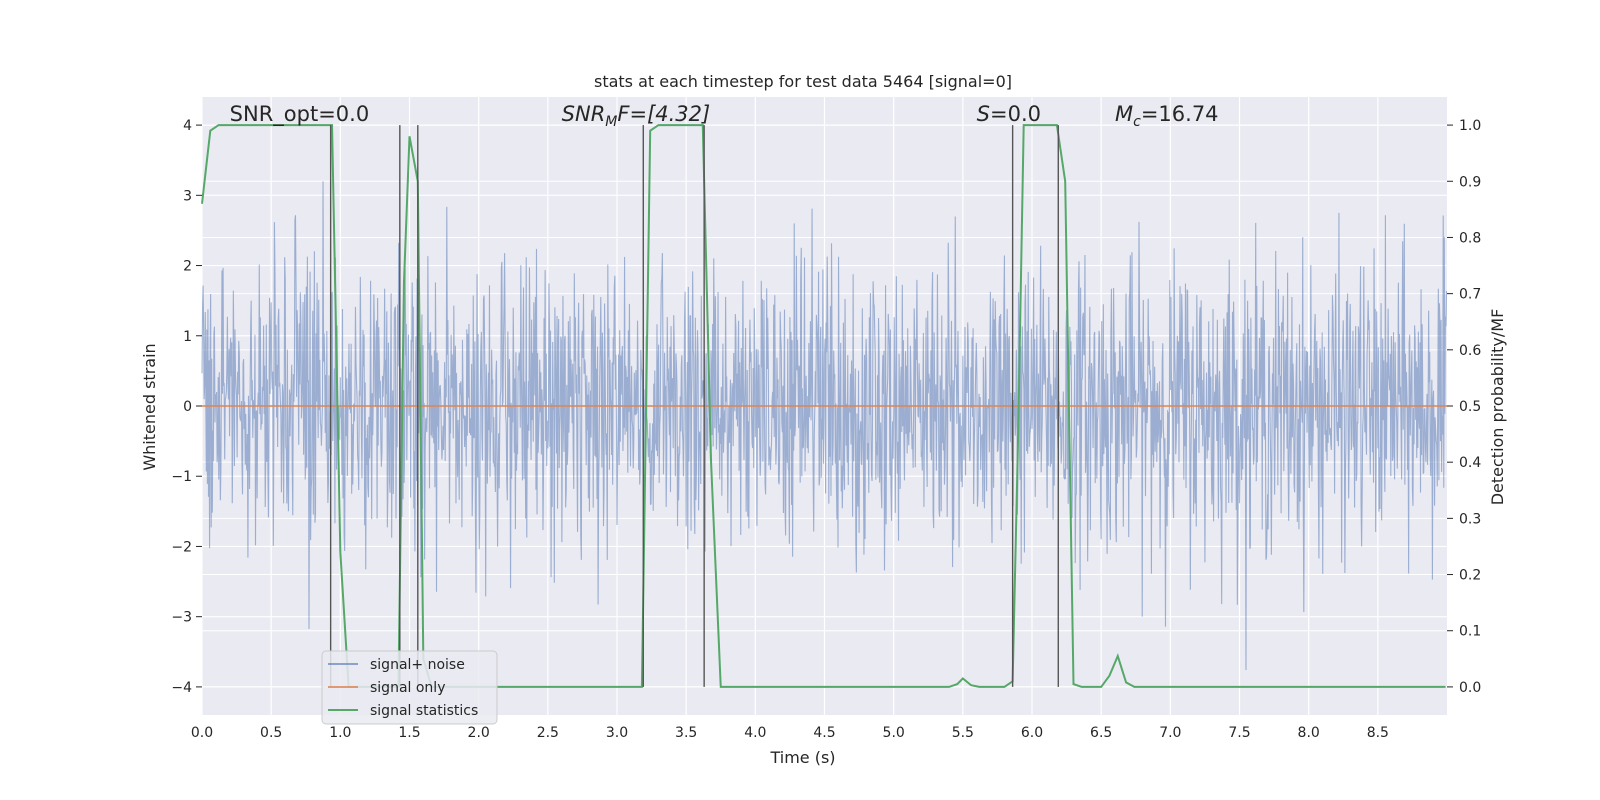 The width and height of the screenshot is (1600, 800). What do you see at coordinates (479, 733) in the screenshot?
I see `x-tick-label: 2.0` at bounding box center [479, 733].